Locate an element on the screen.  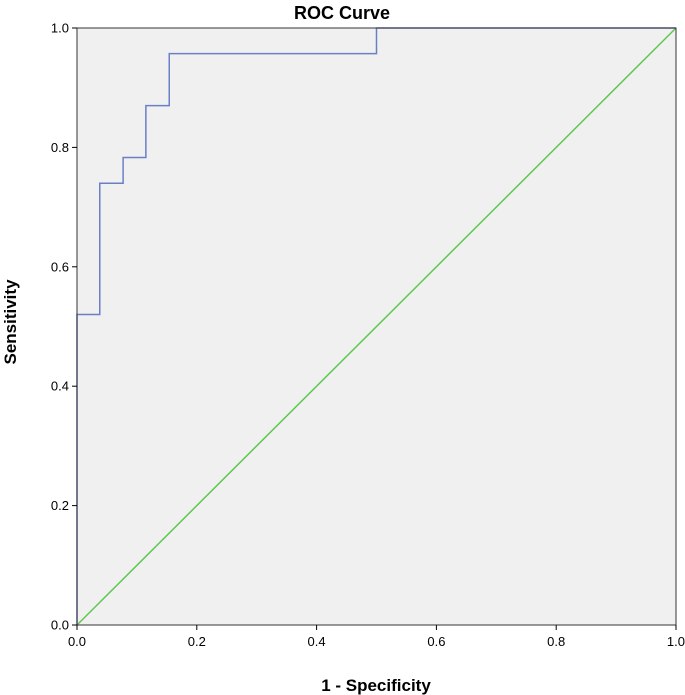
x-axis-title: 1 - Specificity is located at coordinates (376, 685).